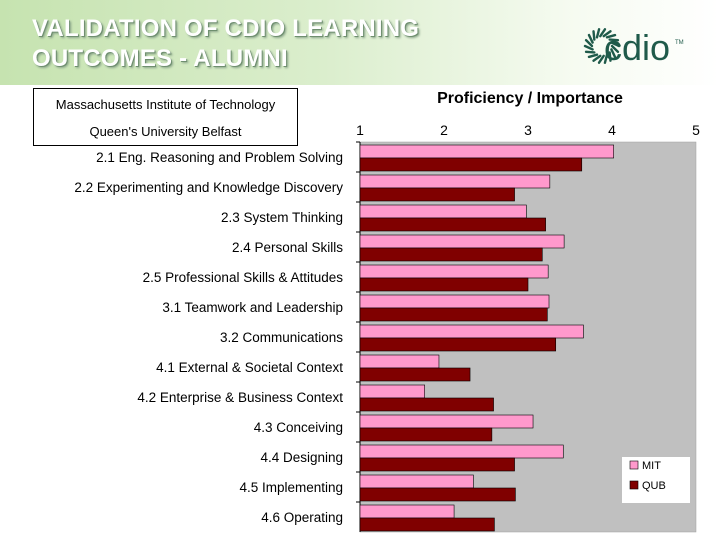  I want to click on legend-swatch-qub, so click(634, 485).